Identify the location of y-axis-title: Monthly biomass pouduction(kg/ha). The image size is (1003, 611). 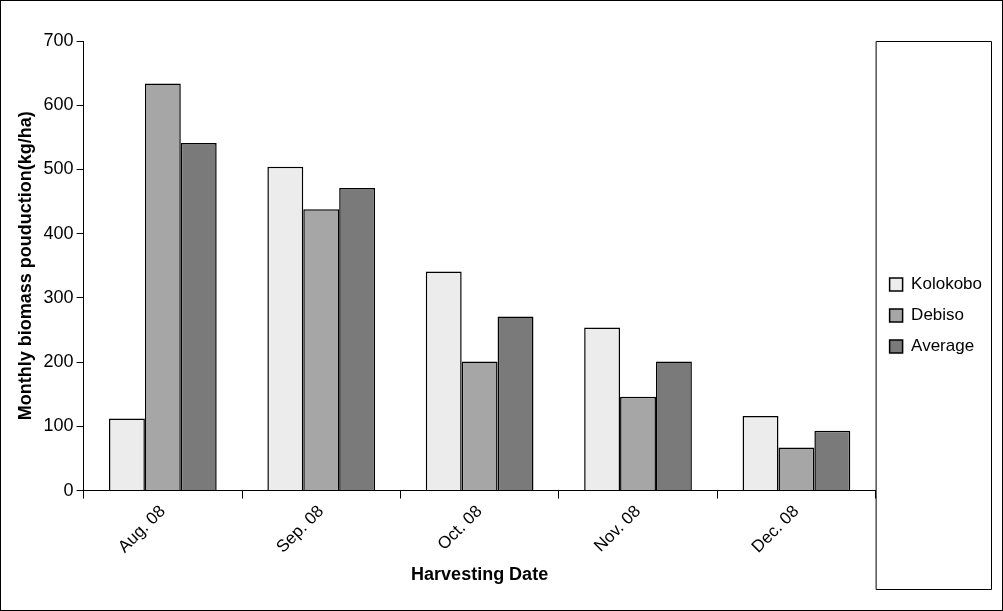
(24, 266).